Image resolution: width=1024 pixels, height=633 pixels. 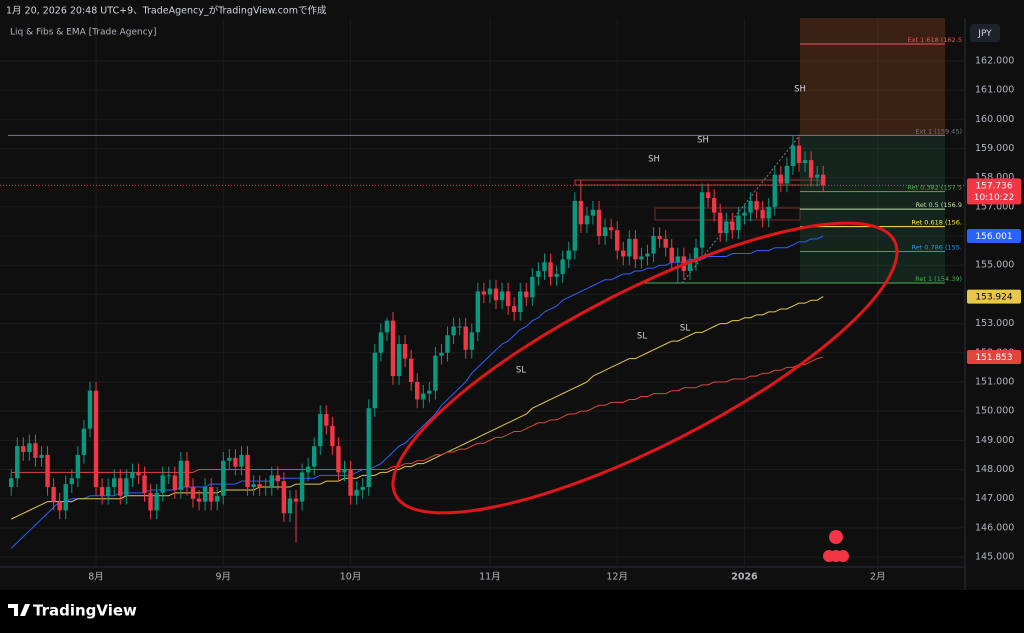 I want to click on swing-label: SL, so click(x=642, y=337).